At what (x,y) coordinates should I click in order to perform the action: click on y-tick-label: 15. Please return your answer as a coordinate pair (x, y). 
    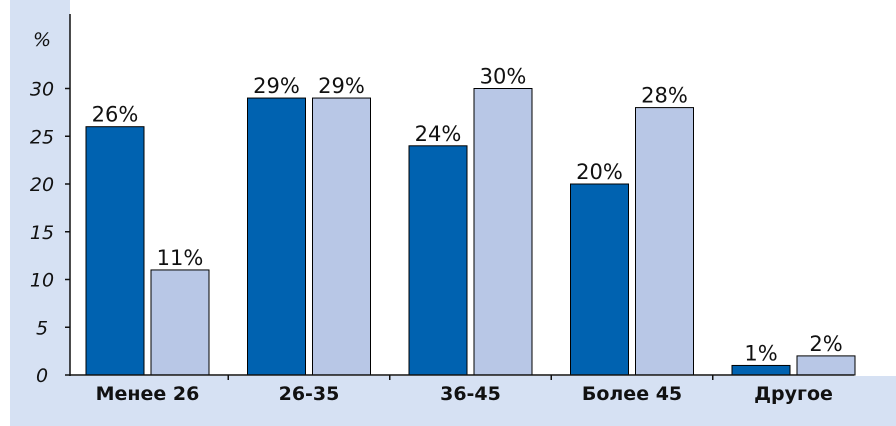
    Looking at the image, I should click on (42, 233).